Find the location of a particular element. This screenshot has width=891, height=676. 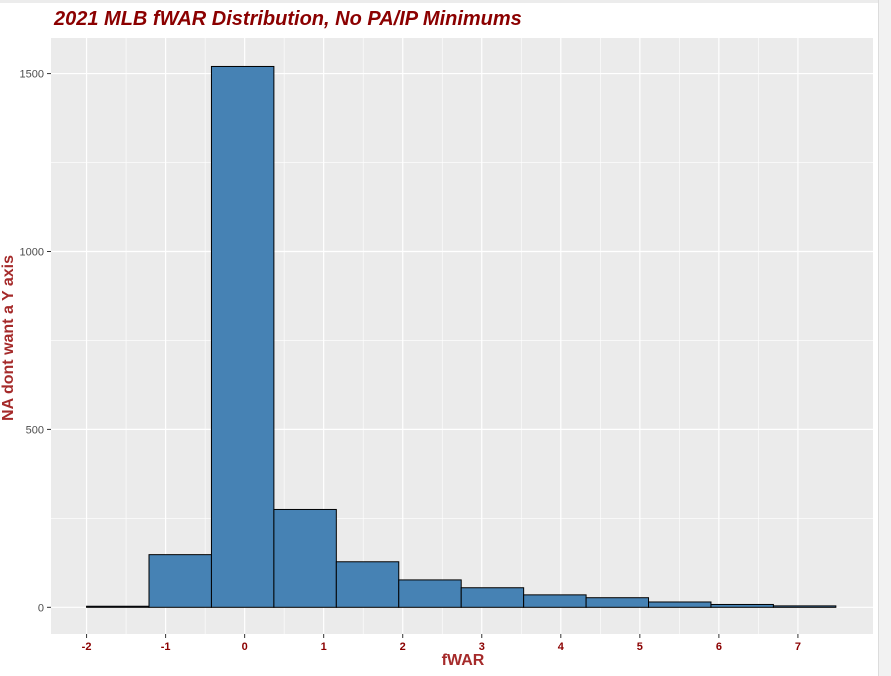

y-axis-ticks: 0 500 1000 1500 is located at coordinates (35, 341).